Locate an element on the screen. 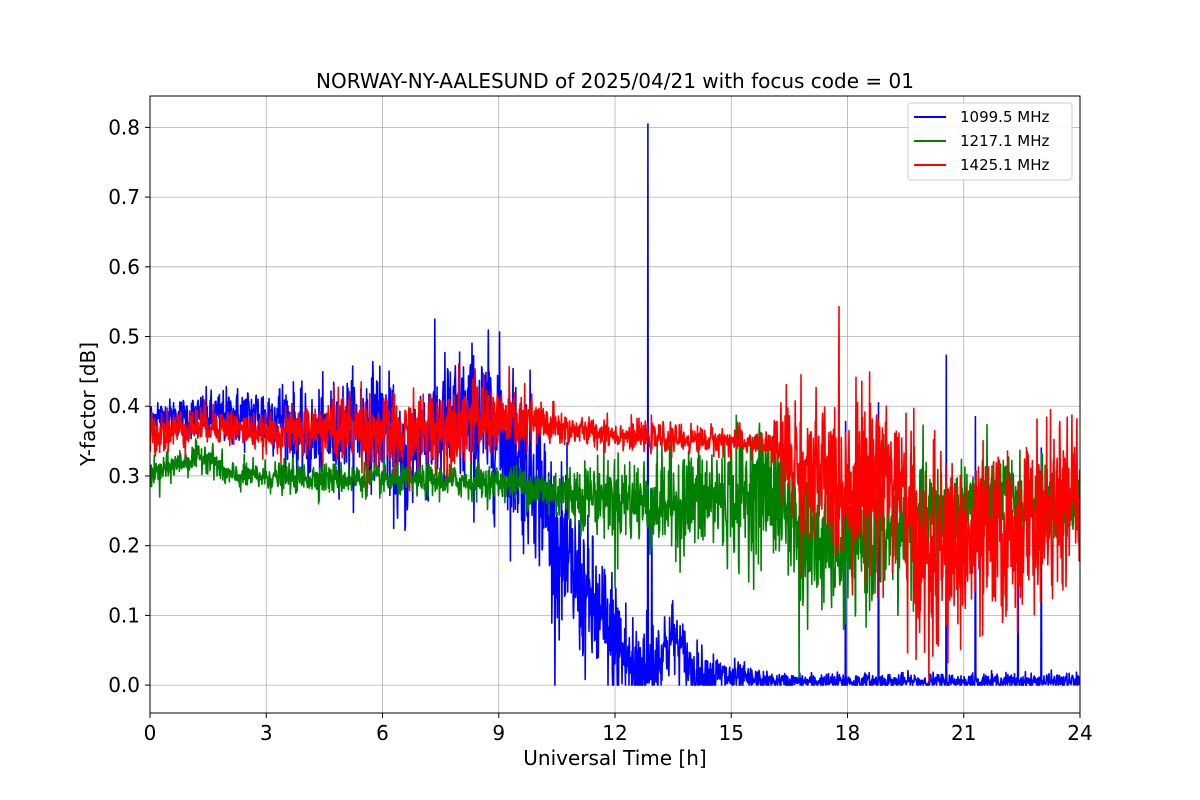 The width and height of the screenshot is (1200, 800). legend-label: 1425.1 MHz is located at coordinates (1004, 165).